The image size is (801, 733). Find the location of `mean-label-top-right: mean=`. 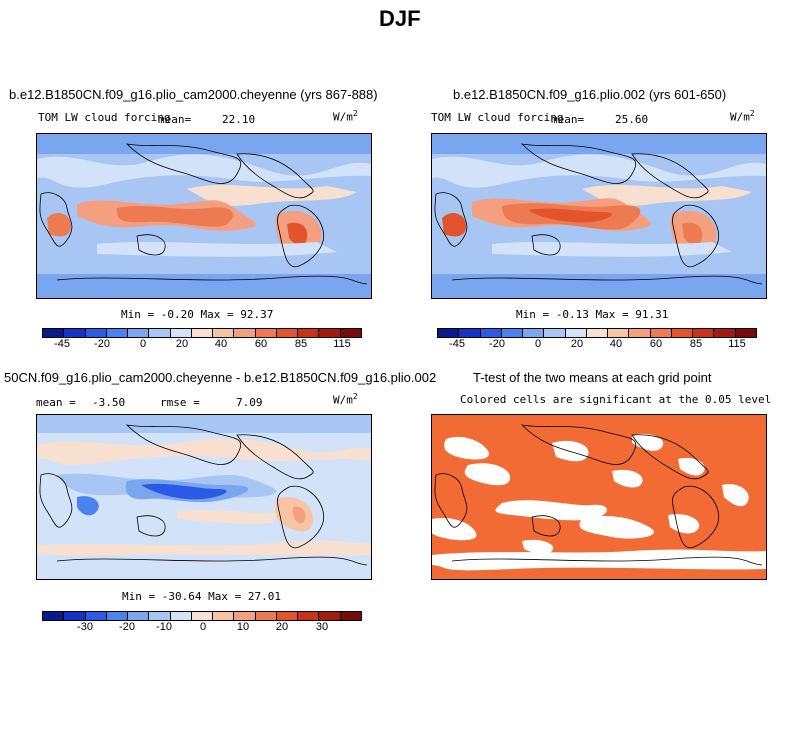

mean-label-top-right: mean= is located at coordinates (568, 119).